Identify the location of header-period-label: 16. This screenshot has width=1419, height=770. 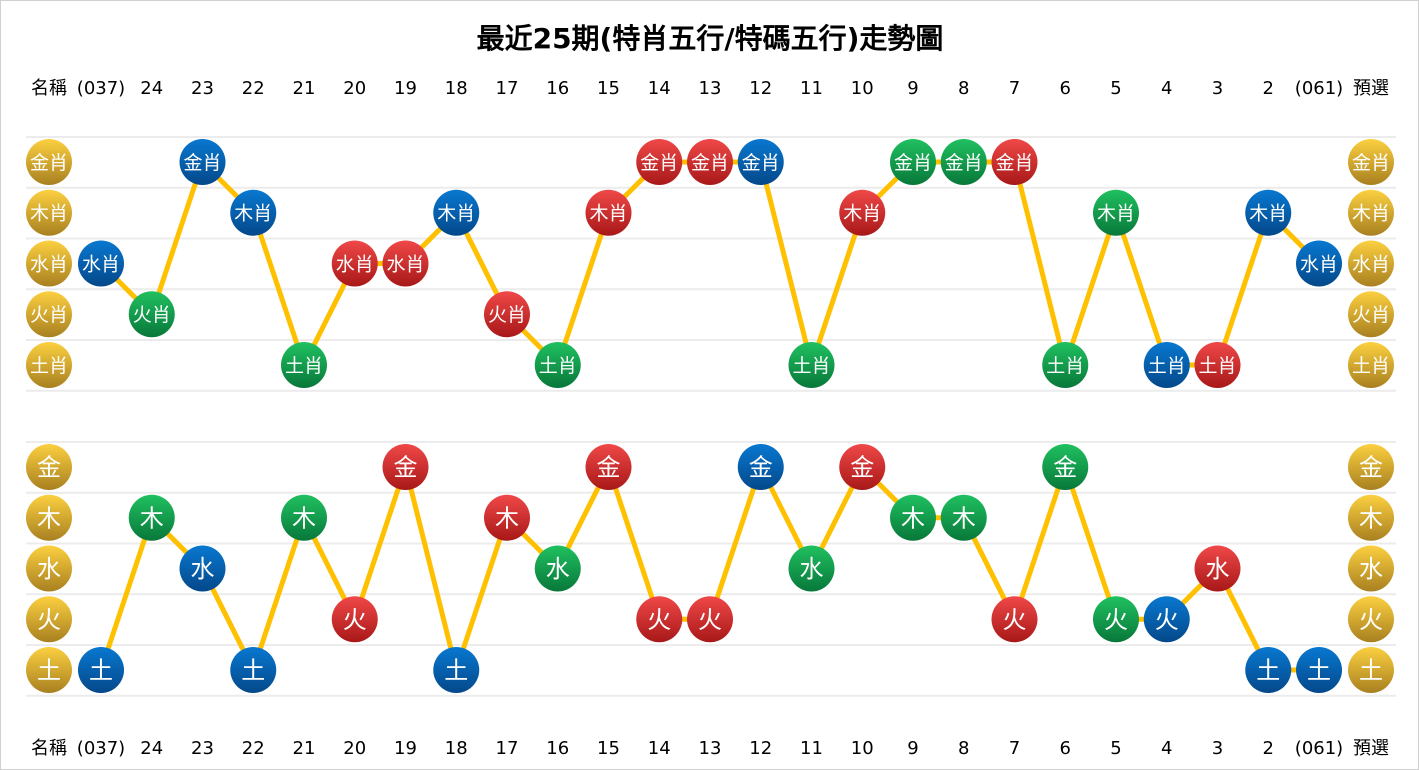
(557, 88).